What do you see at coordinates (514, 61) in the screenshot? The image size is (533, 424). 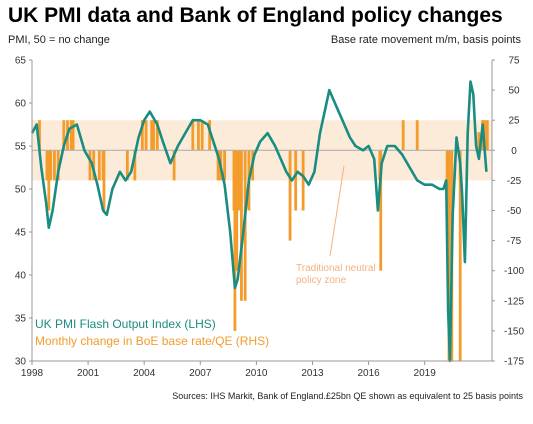 I see `right-tick-label: 75` at bounding box center [514, 61].